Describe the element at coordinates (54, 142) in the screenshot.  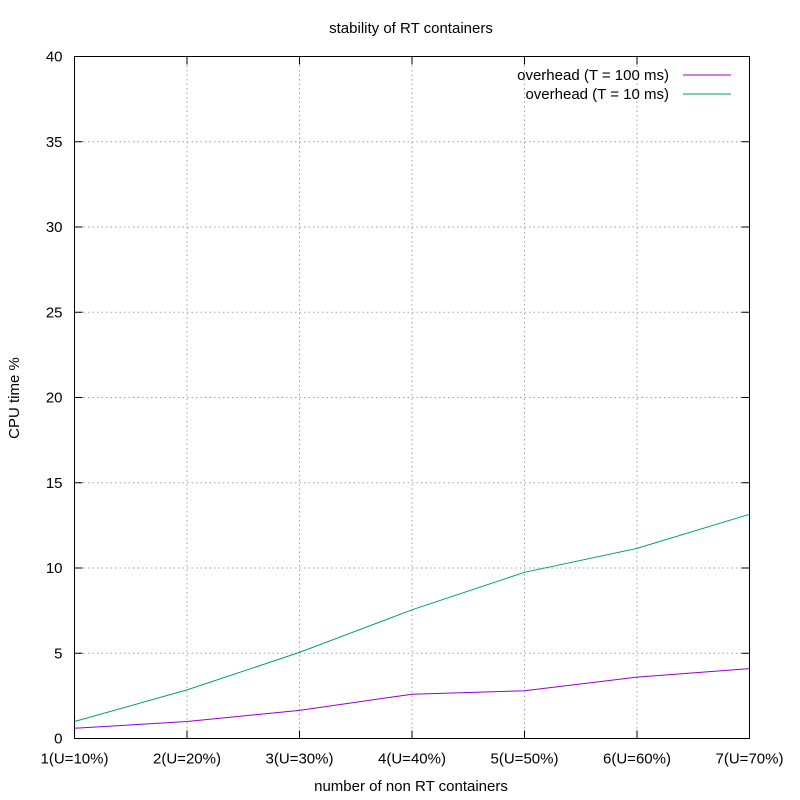
I see `y-tick-label: 35` at that location.